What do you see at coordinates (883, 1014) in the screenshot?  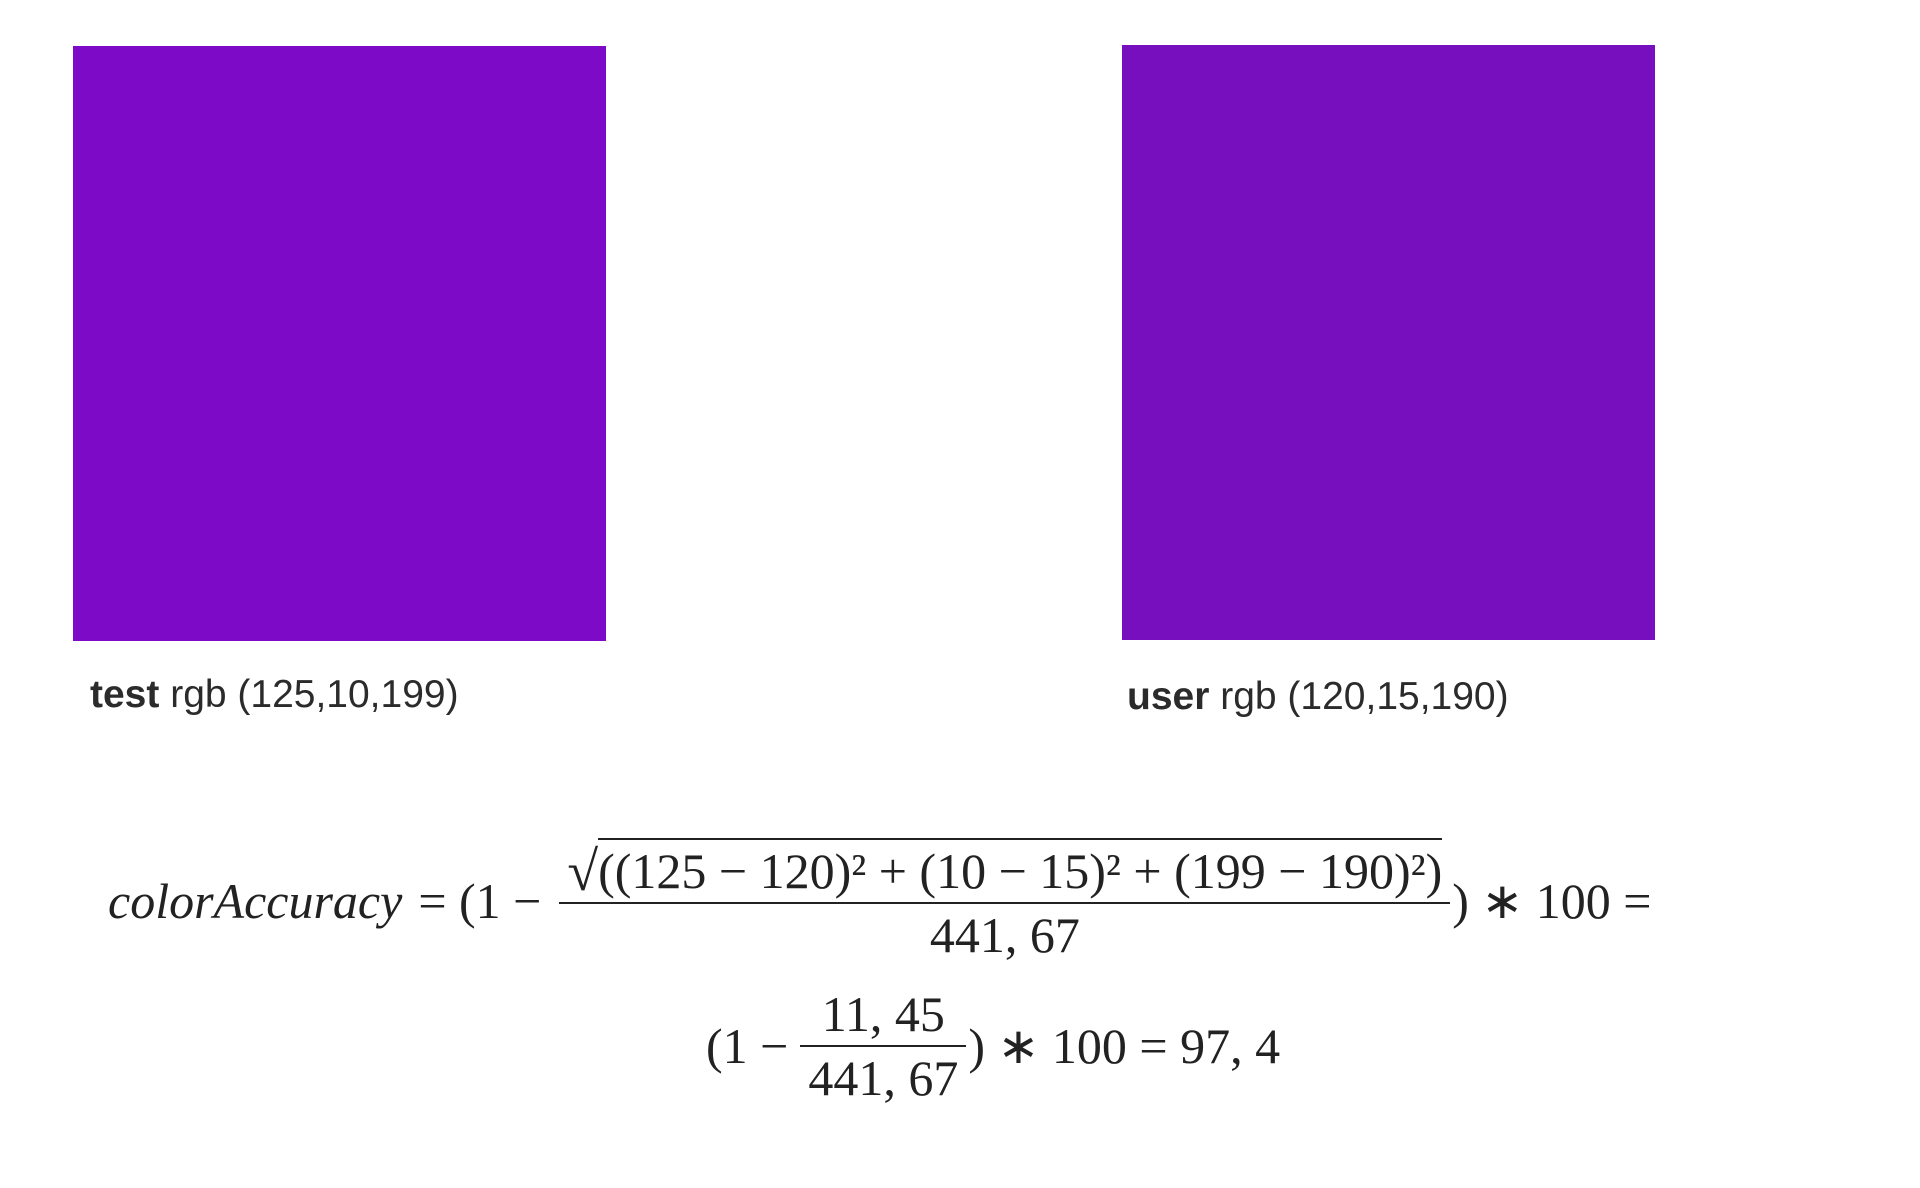 I see `numerator: 11, 45` at bounding box center [883, 1014].